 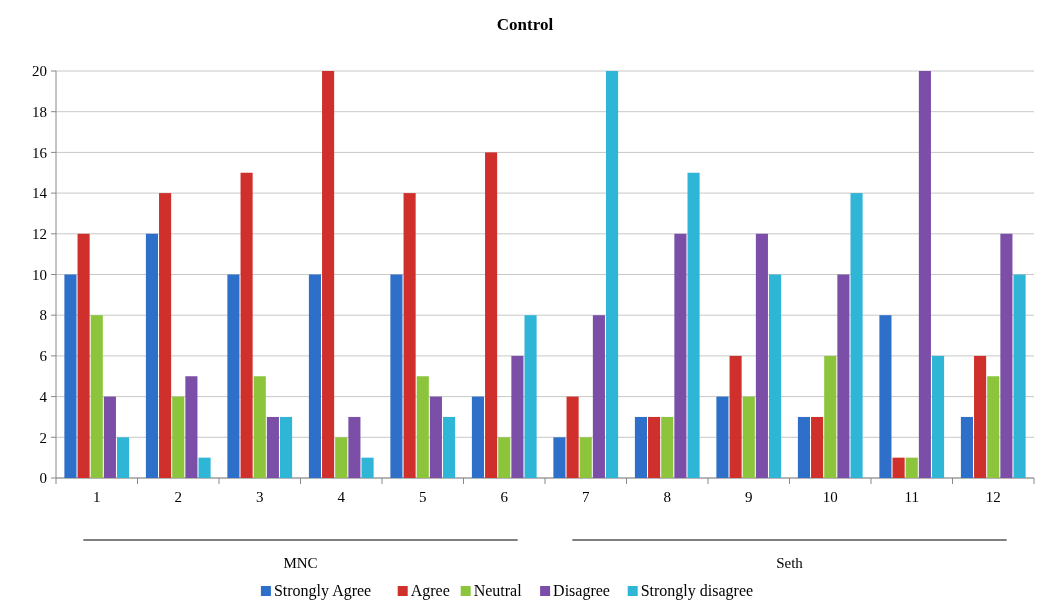 I want to click on x-tick-label: 2, so click(x=178, y=497).